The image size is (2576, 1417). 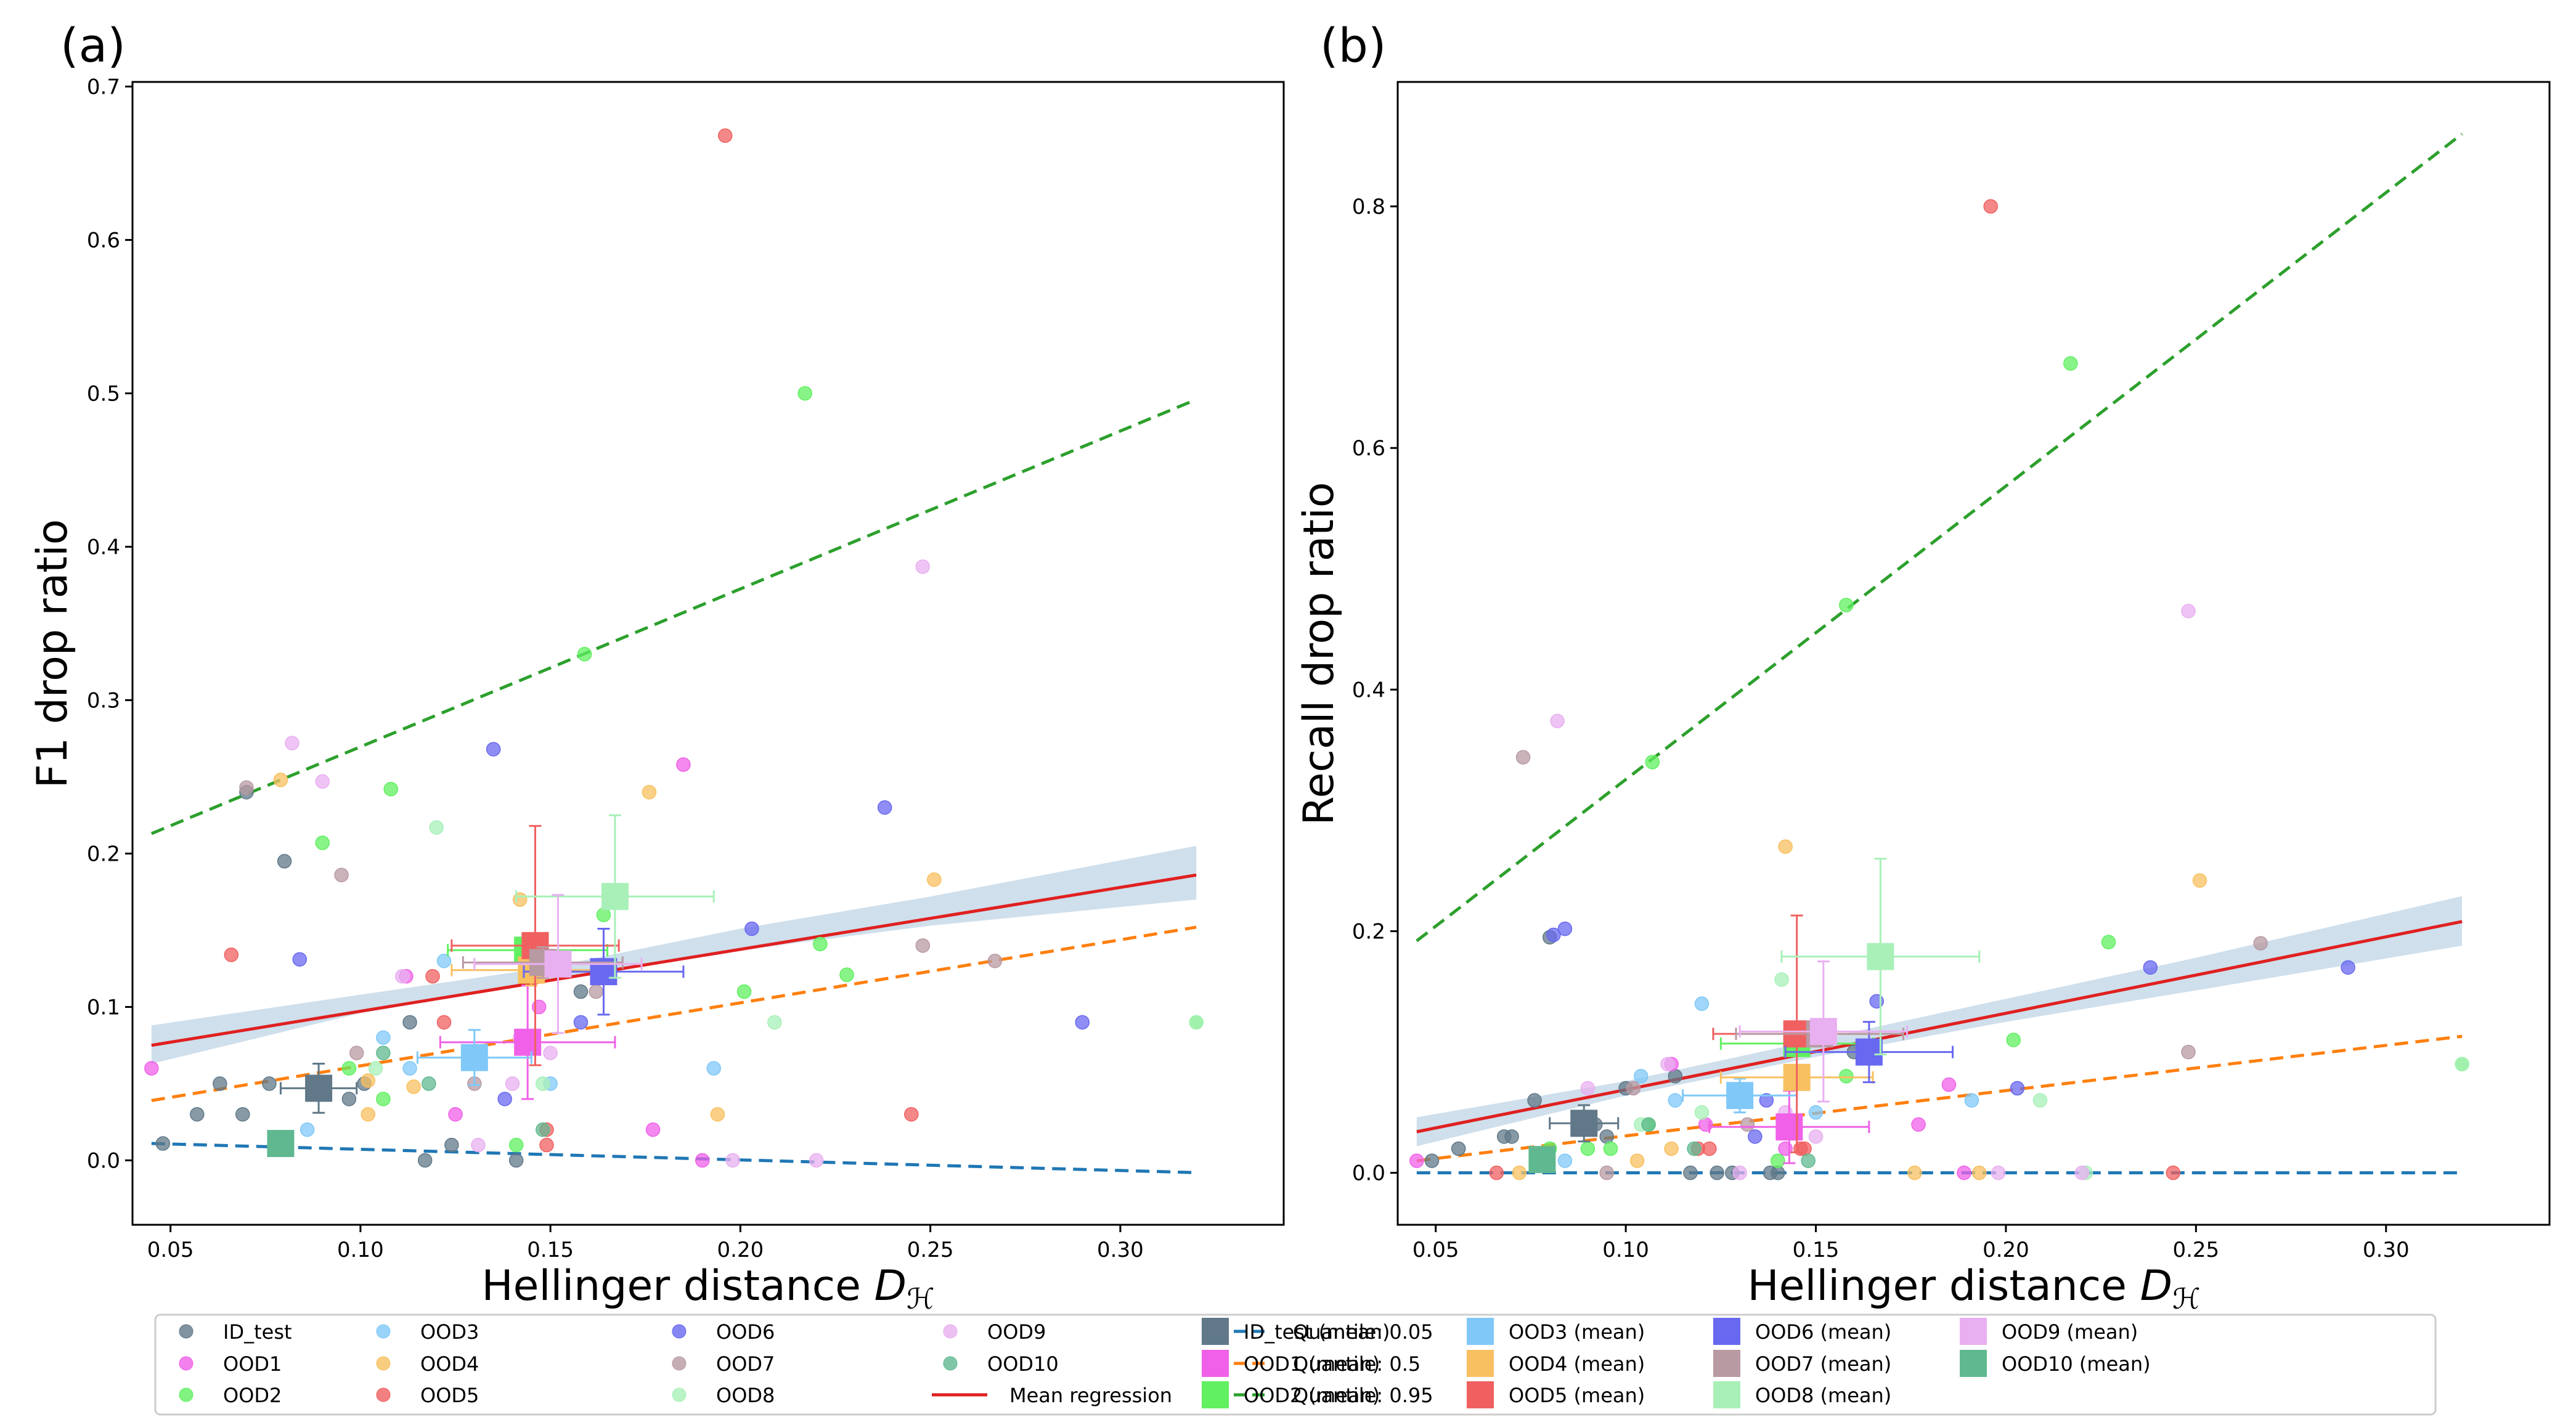 I want to click on legend-item: OOD2 (mean), so click(x=1291, y=1395).